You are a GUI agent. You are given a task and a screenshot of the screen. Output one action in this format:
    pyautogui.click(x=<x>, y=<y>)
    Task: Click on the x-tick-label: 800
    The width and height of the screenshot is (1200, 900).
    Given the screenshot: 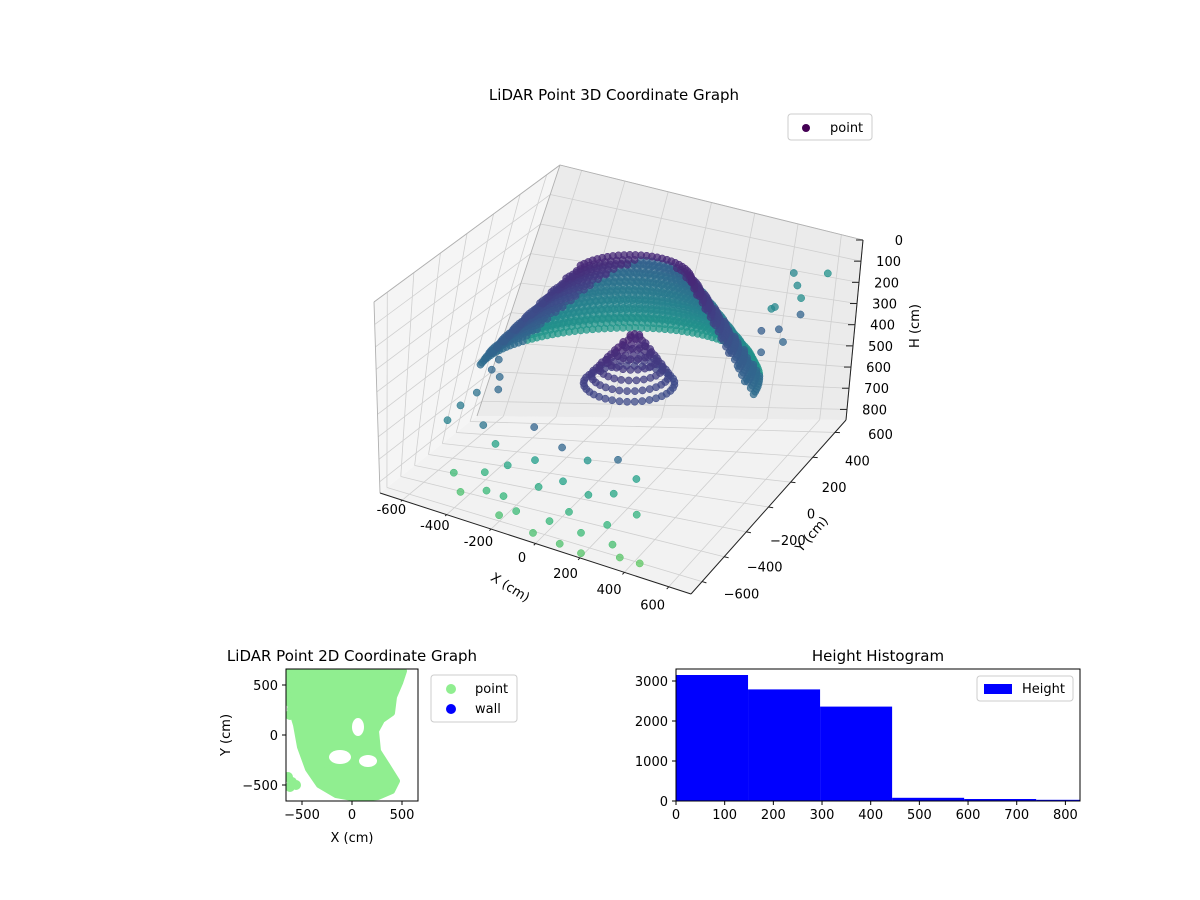 What is the action you would take?
    pyautogui.click(x=1065, y=815)
    